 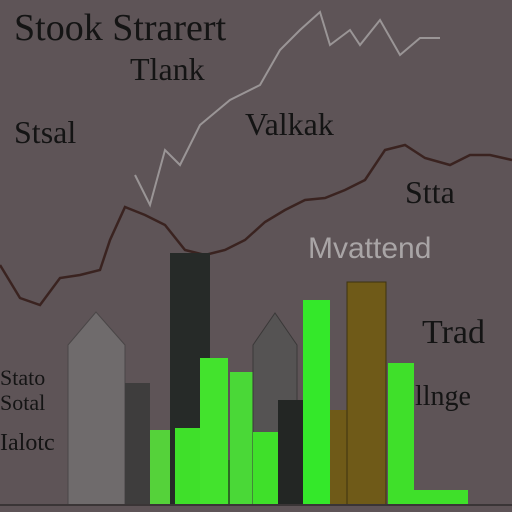 I want to click on label: Stsal, so click(x=45, y=132).